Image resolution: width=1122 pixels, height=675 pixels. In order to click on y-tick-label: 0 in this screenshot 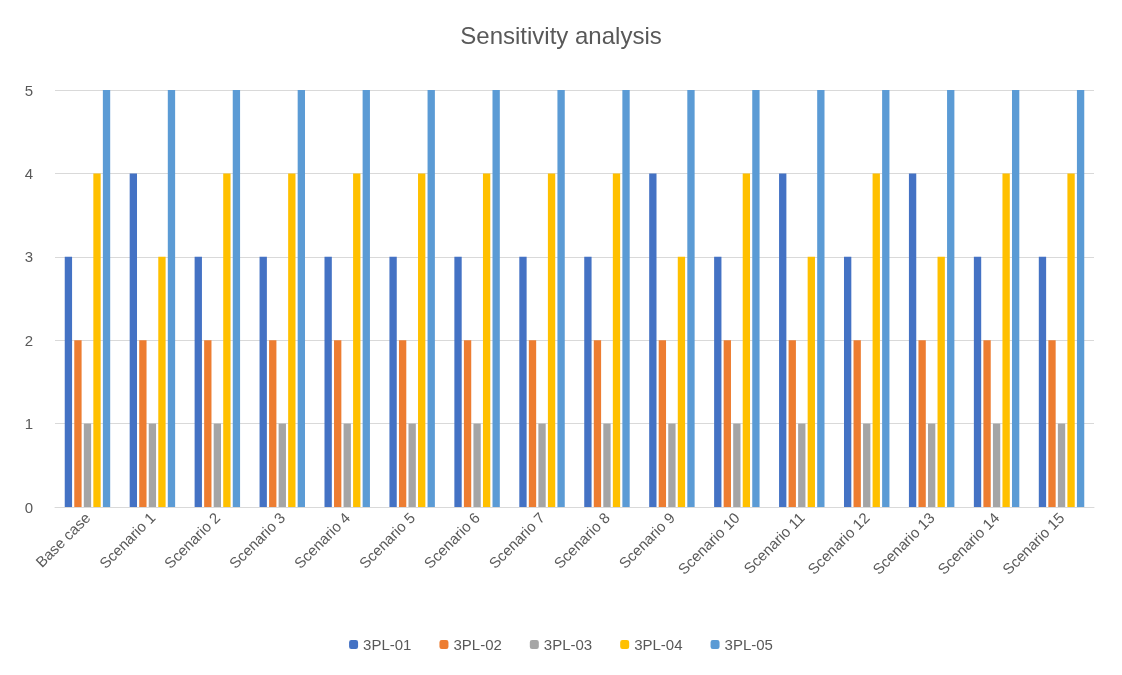, I will do `click(28, 507)`.